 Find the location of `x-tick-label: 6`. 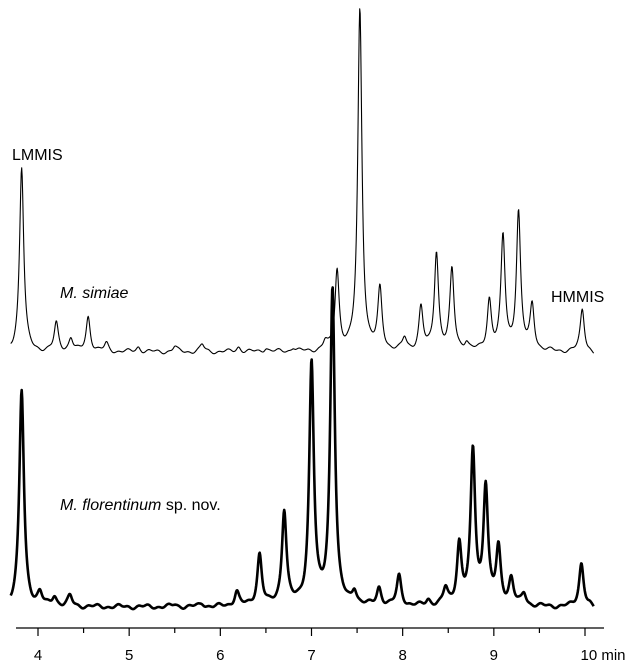

x-tick-label: 6 is located at coordinates (220, 655).